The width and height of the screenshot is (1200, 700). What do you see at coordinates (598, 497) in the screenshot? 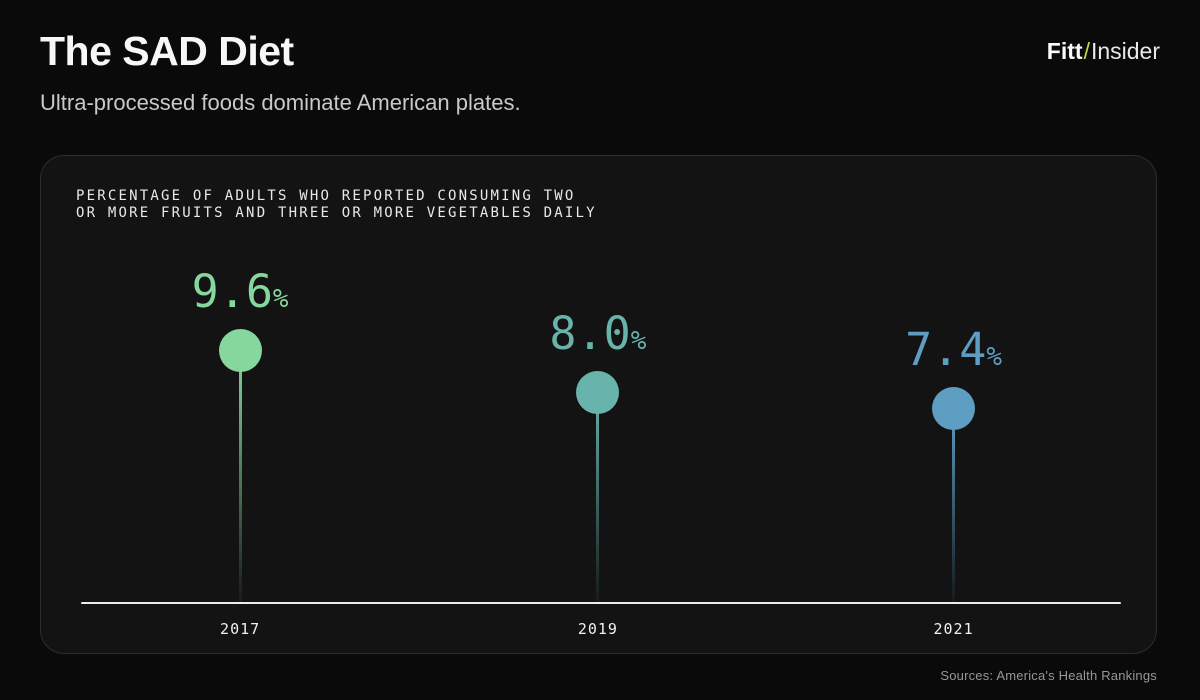
I see `lollipop-stem-2019` at bounding box center [598, 497].